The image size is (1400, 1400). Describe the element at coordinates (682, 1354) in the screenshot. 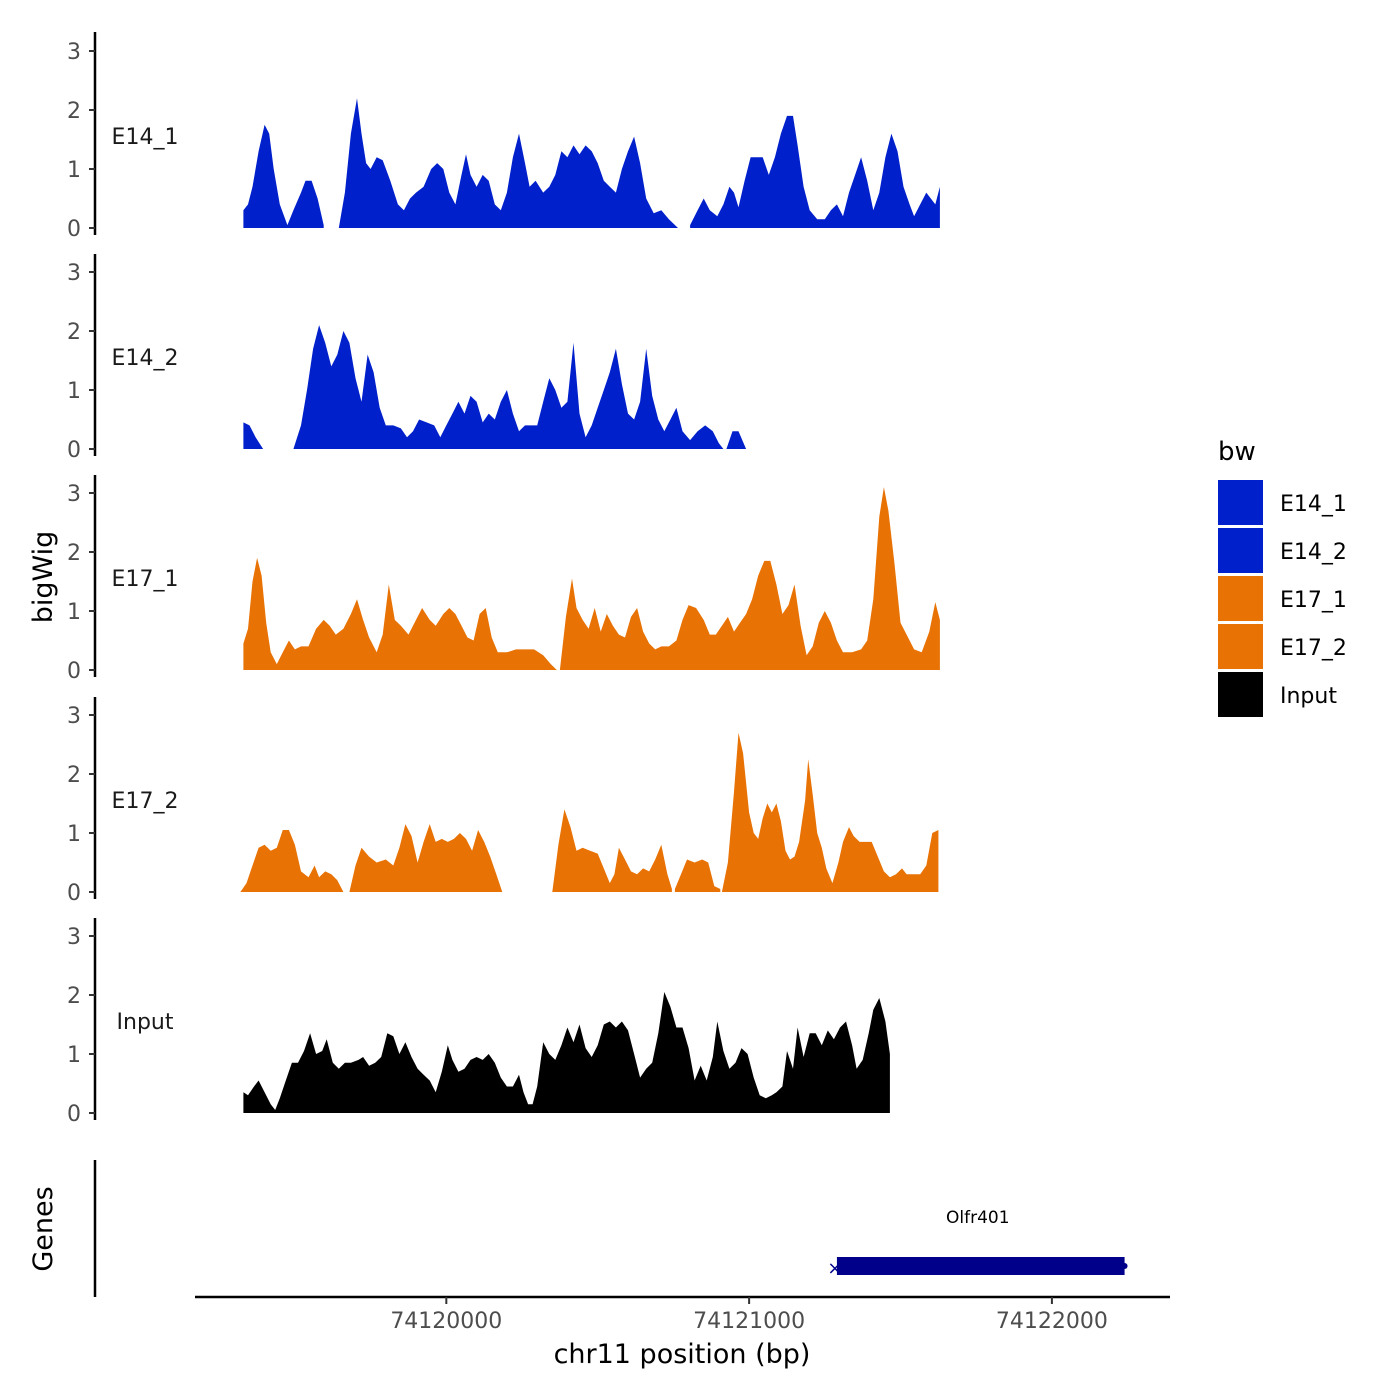

I see `x-axis-title: chr11 position (bp)` at that location.